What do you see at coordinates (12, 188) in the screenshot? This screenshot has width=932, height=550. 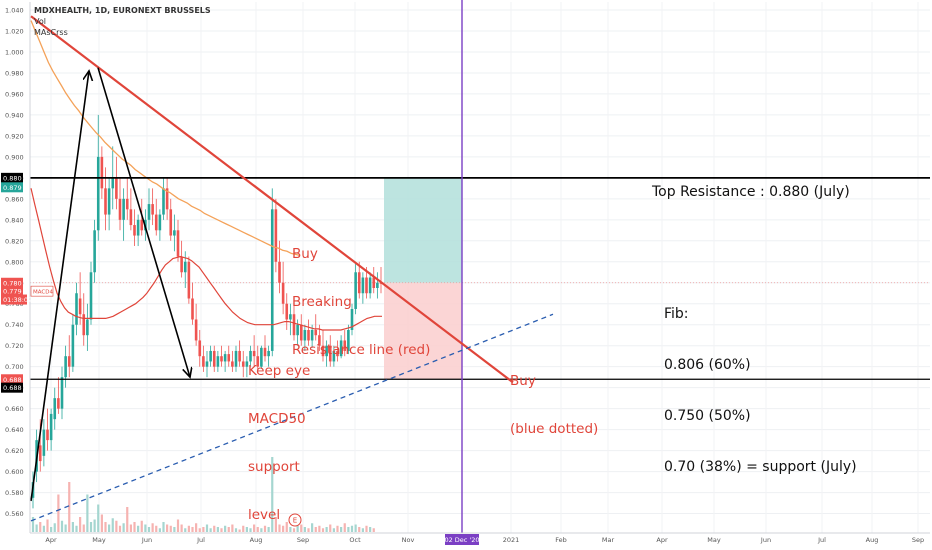 I see `price-label-text: 0.879` at bounding box center [12, 188].